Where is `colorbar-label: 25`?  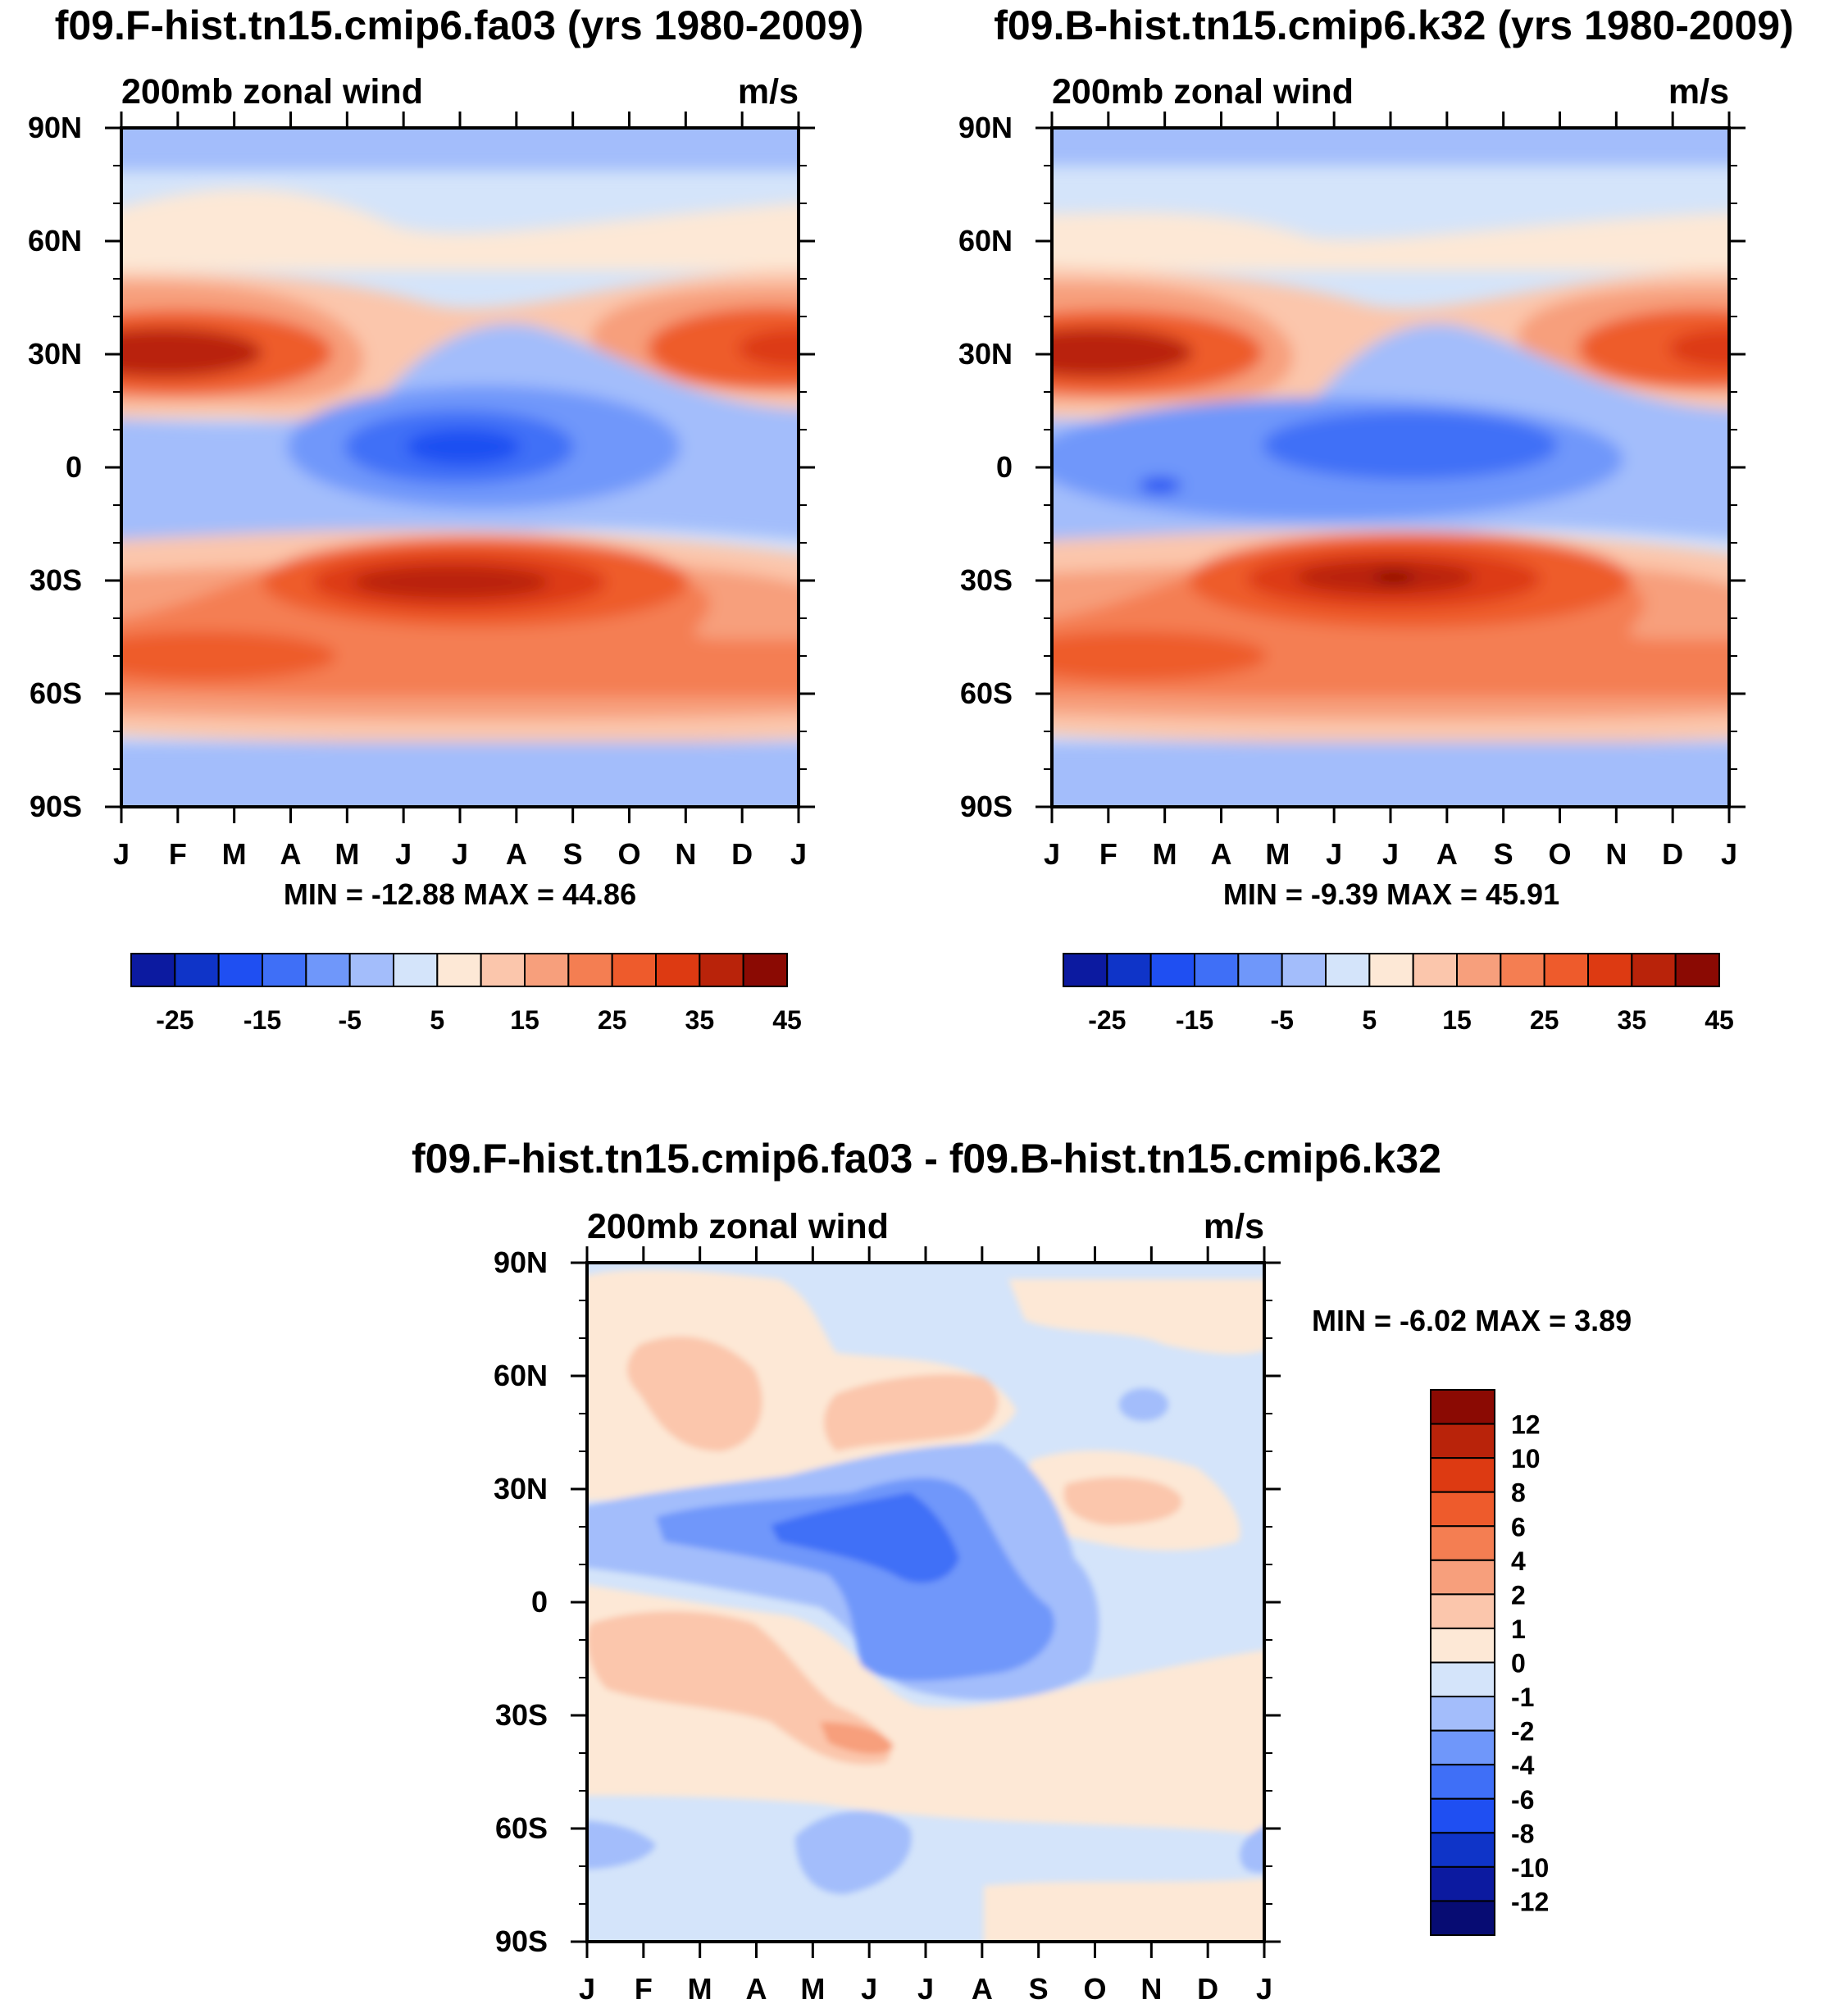 colorbar-label: 25 is located at coordinates (612, 1020).